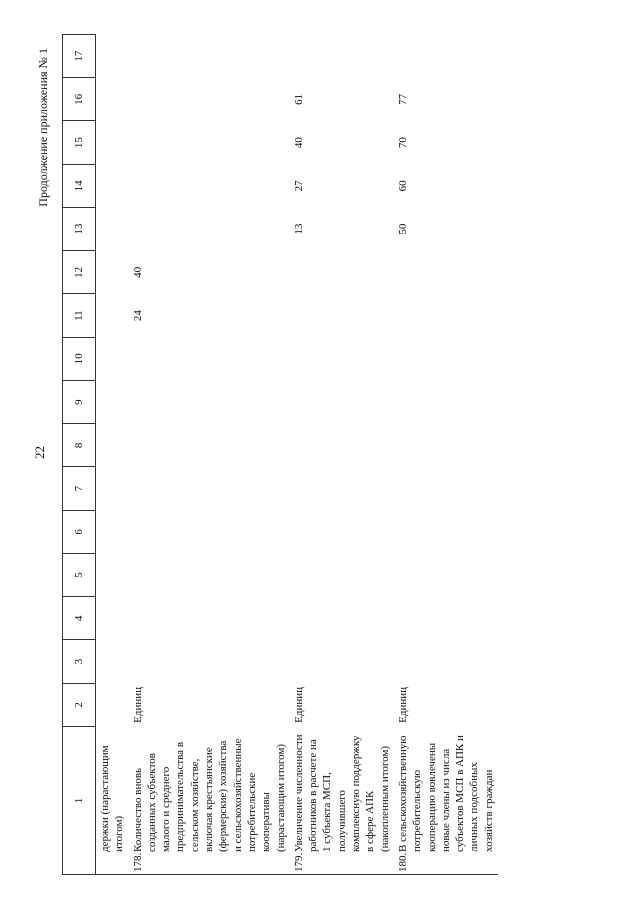 This screenshot has width=640, height=905. Describe the element at coordinates (79, 99) in the screenshot. I see `column-number: 16` at that location.